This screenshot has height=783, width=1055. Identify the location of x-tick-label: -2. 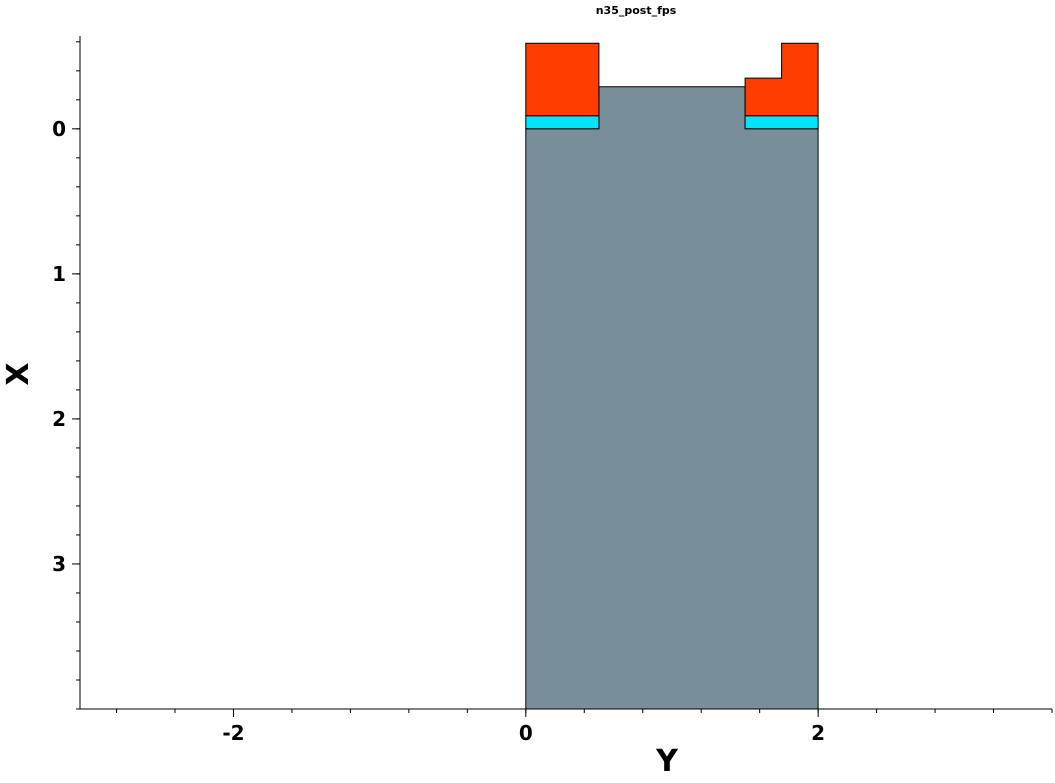
(233, 733).